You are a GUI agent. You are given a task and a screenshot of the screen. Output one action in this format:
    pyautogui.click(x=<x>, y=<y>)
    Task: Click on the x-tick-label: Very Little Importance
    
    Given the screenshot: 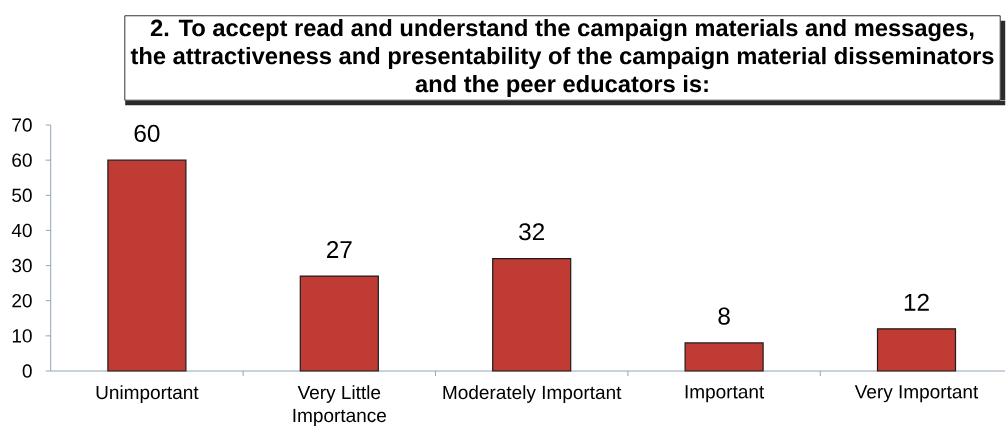 What is the action you would take?
    pyautogui.click(x=339, y=405)
    